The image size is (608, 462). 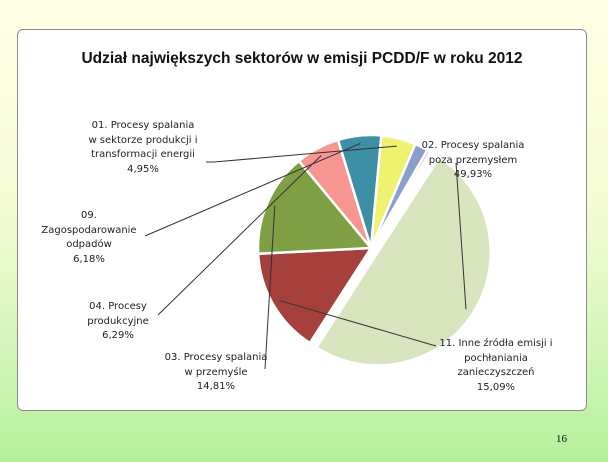 I want to click on slice-label-01-value: 4,95%, so click(x=143, y=169).